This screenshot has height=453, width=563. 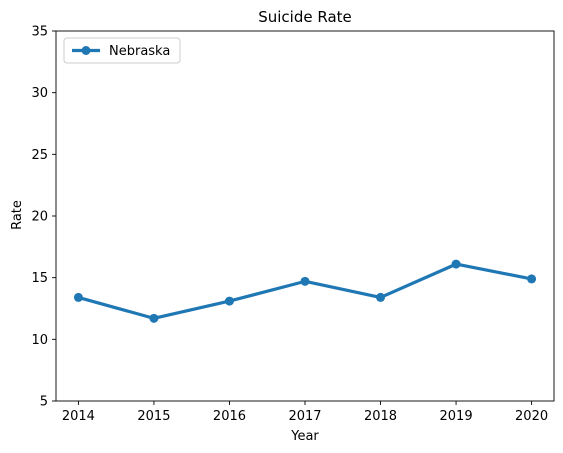 What do you see at coordinates (153, 416) in the screenshot?
I see `x-tick-label: 2015` at bounding box center [153, 416].